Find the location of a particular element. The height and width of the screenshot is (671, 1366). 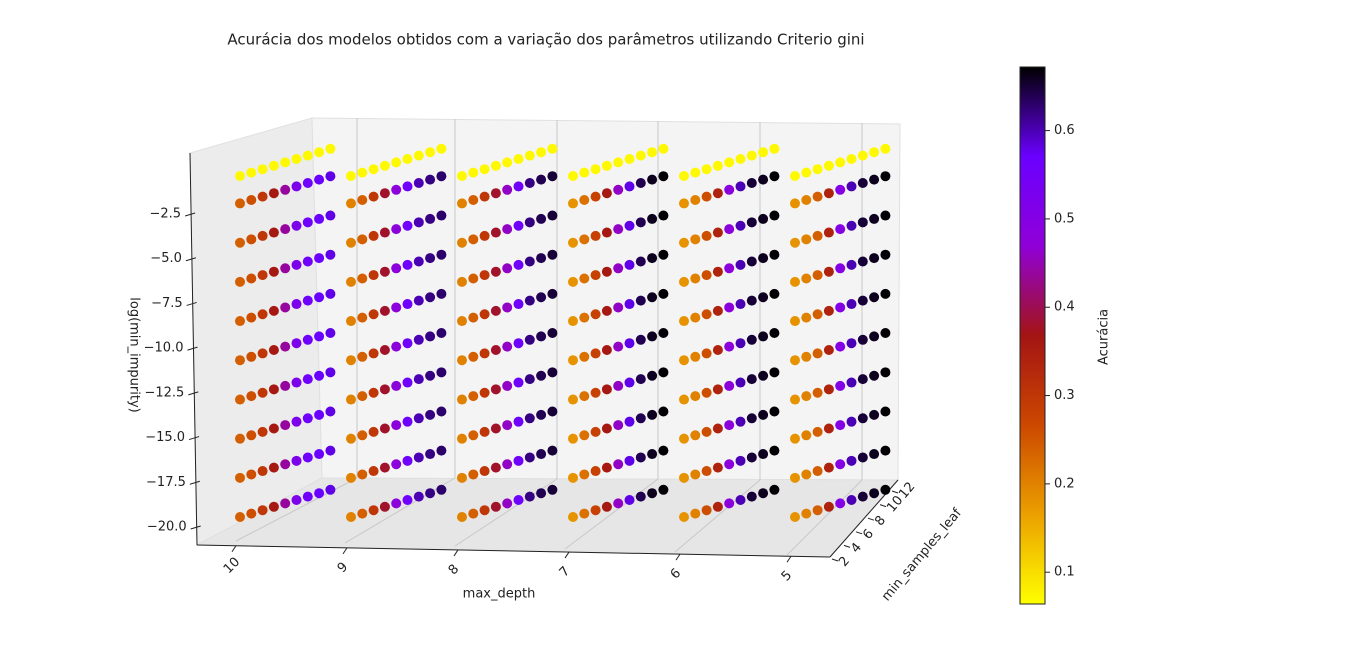

z-tick-label: −2.5 is located at coordinates (166, 214).